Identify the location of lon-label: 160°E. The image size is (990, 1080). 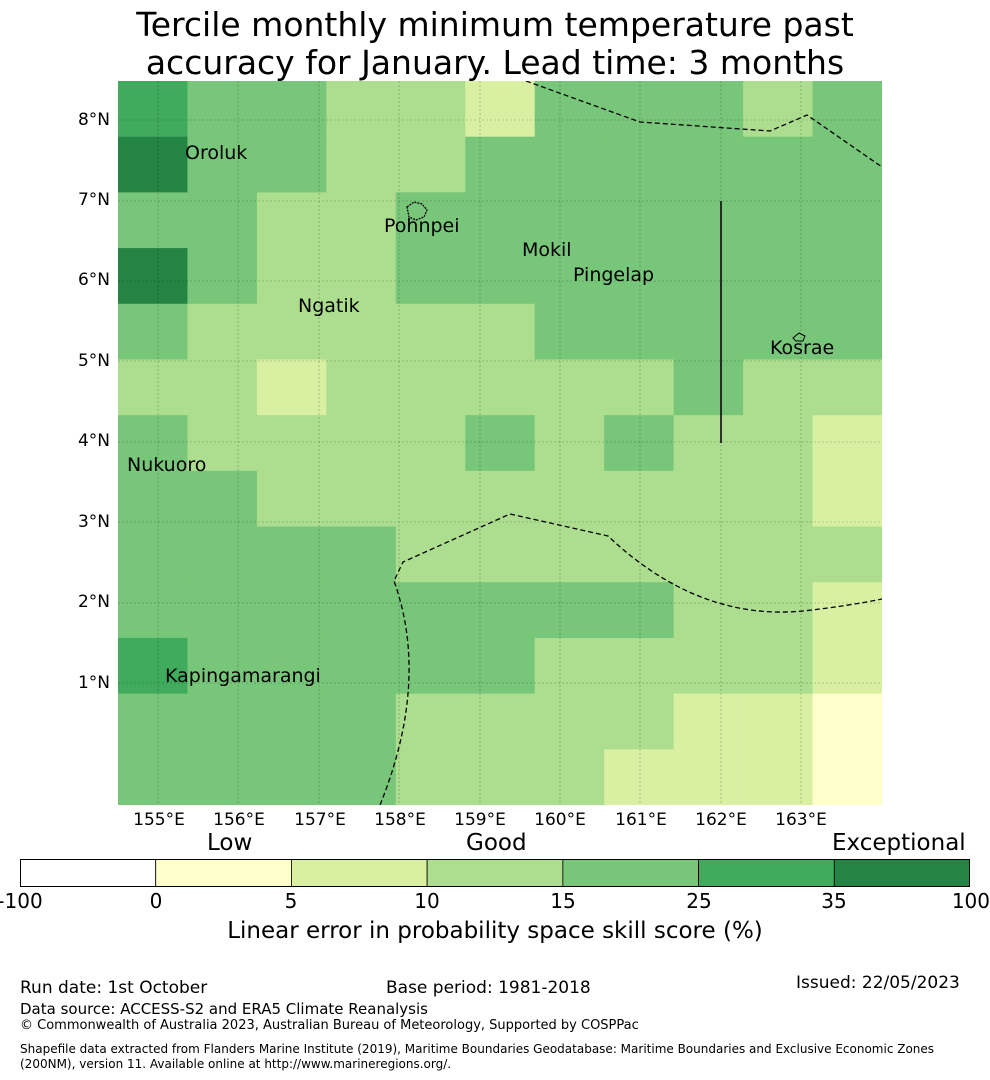
(560, 820).